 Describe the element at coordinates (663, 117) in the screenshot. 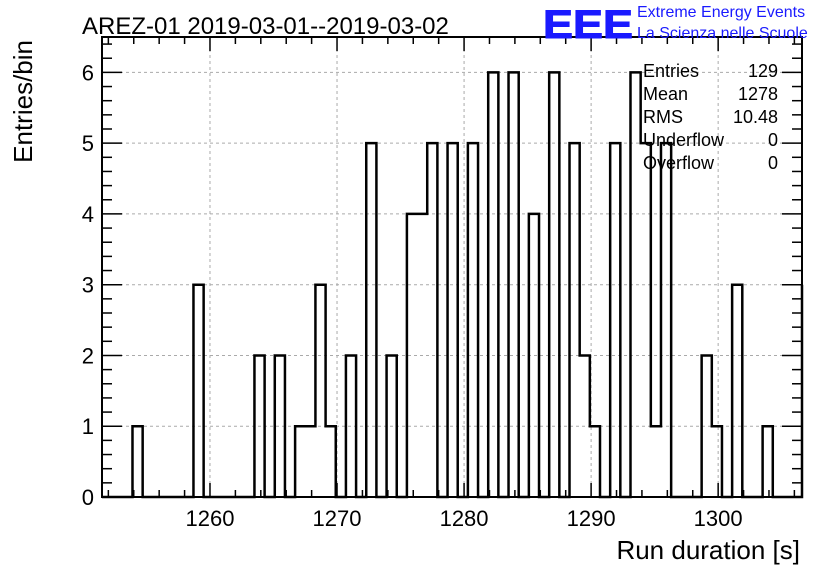

I see `stats-label: RMS` at that location.